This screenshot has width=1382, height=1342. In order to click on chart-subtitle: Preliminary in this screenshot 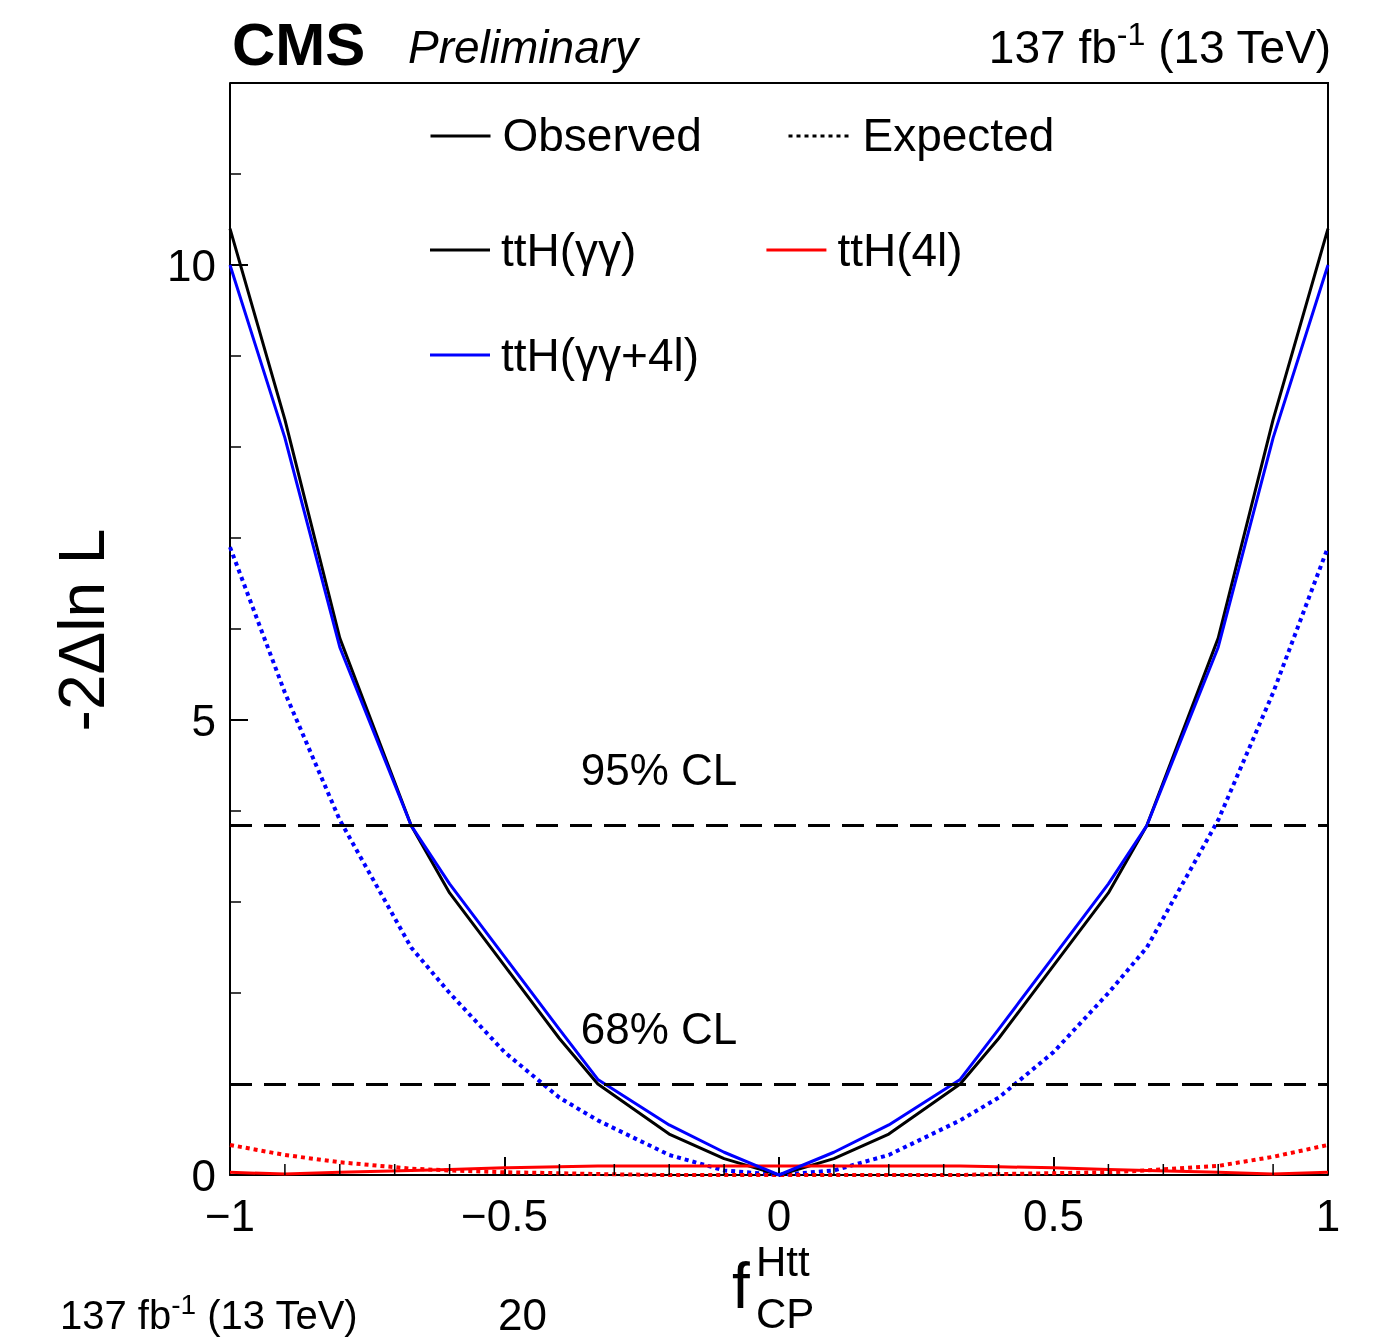, I will do `click(525, 47)`.